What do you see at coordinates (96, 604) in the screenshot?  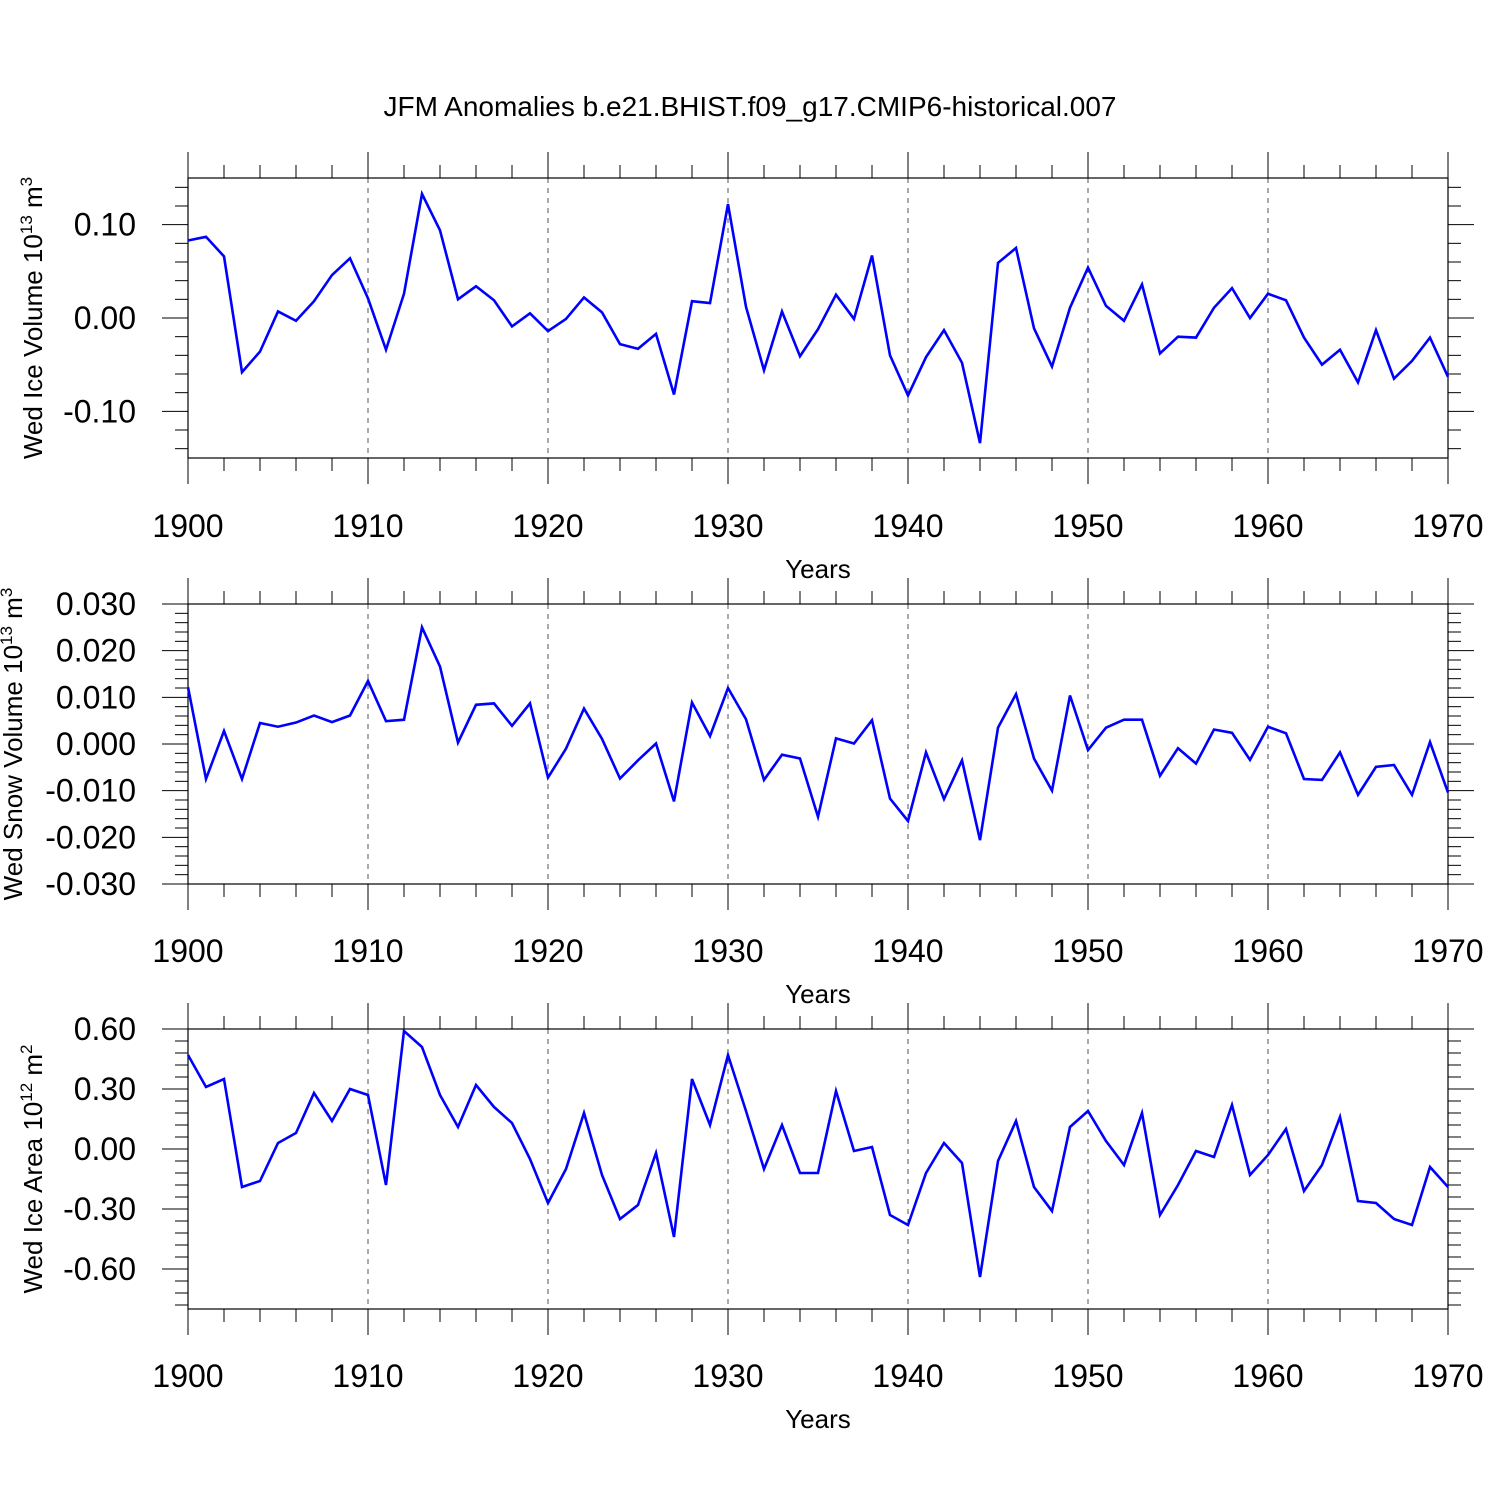 I see `y-tick-label: 0.030` at bounding box center [96, 604].